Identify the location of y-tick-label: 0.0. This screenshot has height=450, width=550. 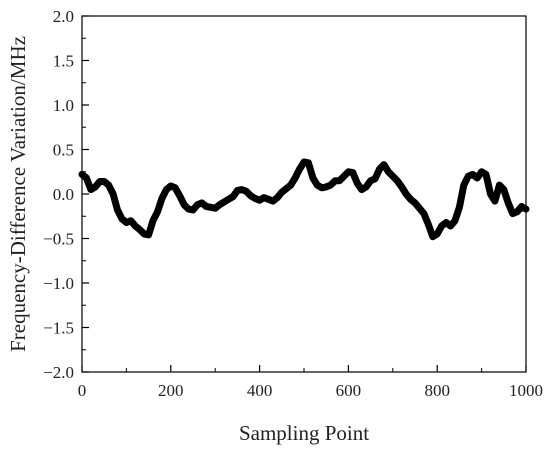
(63, 194).